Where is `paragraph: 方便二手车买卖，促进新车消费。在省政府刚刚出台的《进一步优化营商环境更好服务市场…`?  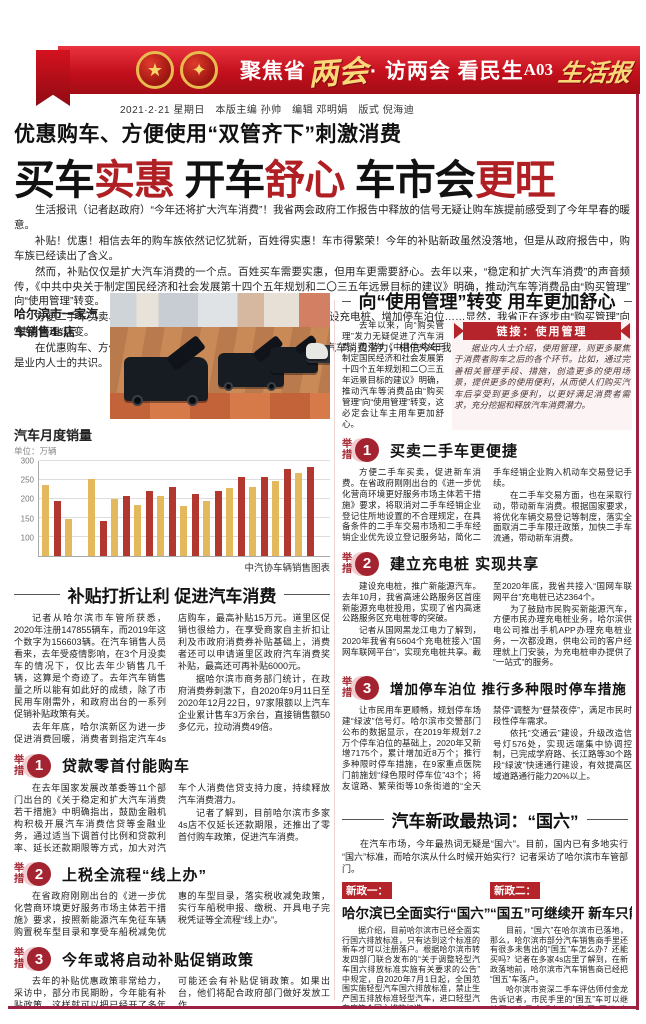 paragraph: 方便二手车买卖，促进新车消费。在省政府刚刚出台的《进一步优化营商环境更好服务市场… is located at coordinates (487, 505).